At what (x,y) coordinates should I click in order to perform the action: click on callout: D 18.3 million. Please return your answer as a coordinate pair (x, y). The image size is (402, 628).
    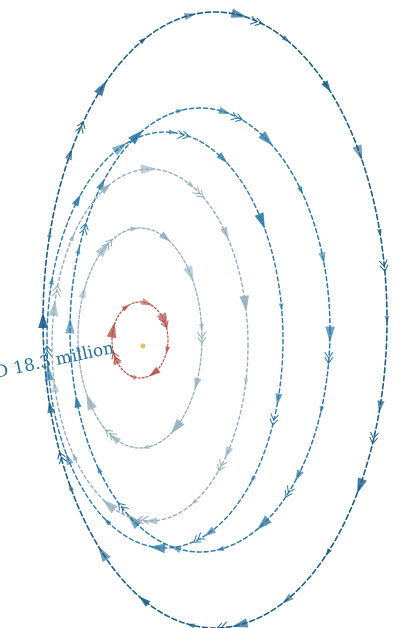
    Looking at the image, I should click on (73, 360).